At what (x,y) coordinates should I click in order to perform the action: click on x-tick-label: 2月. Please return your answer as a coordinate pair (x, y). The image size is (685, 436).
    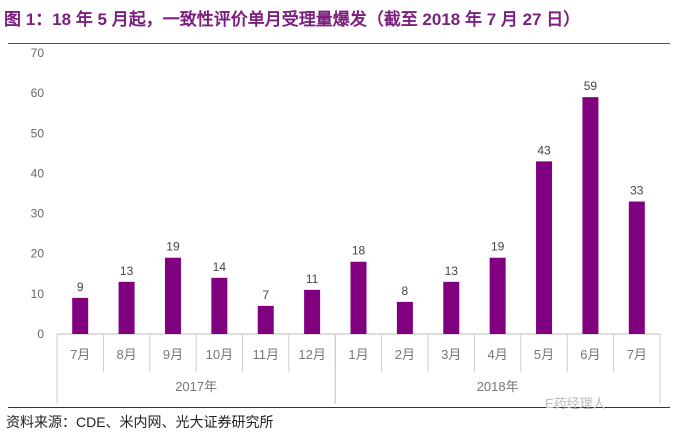
    Looking at the image, I should click on (405, 354).